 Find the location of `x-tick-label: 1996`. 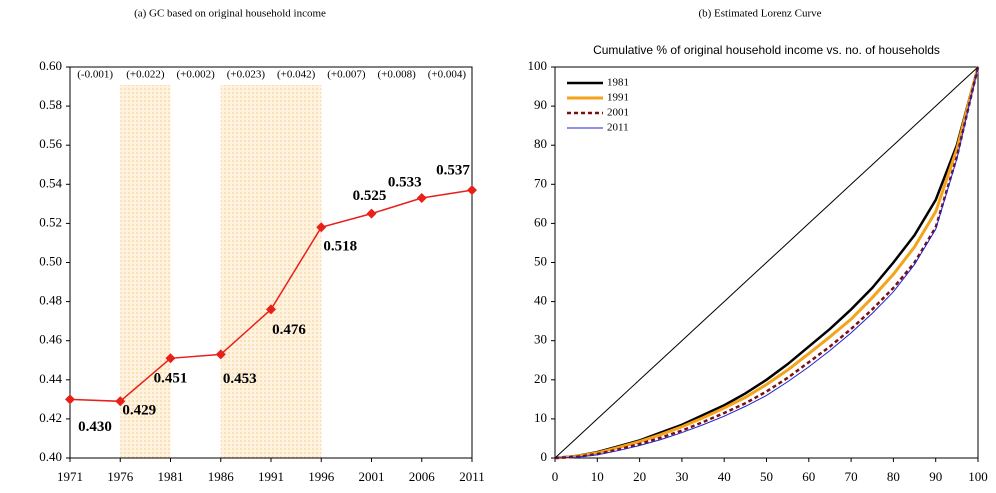

x-tick-label: 1996 is located at coordinates (321, 476).